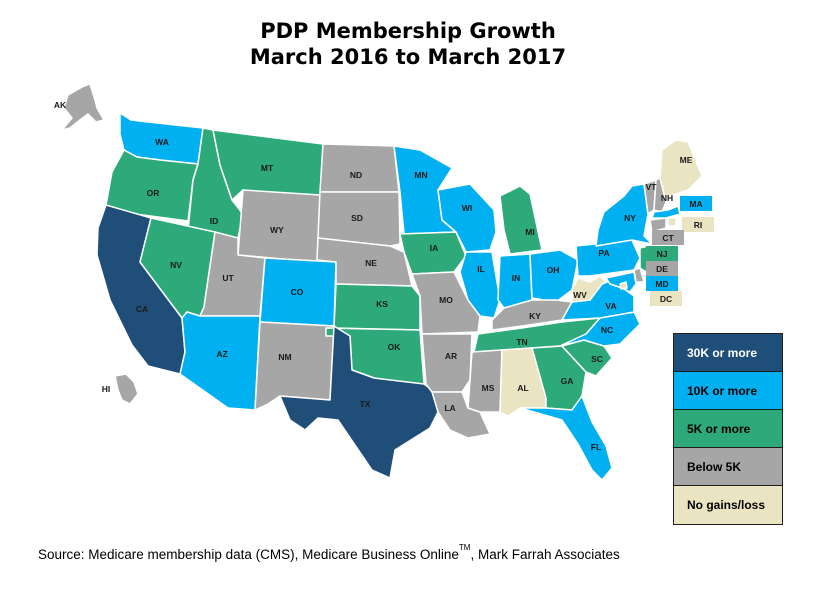  I want to click on label-ct: CT, so click(668, 238).